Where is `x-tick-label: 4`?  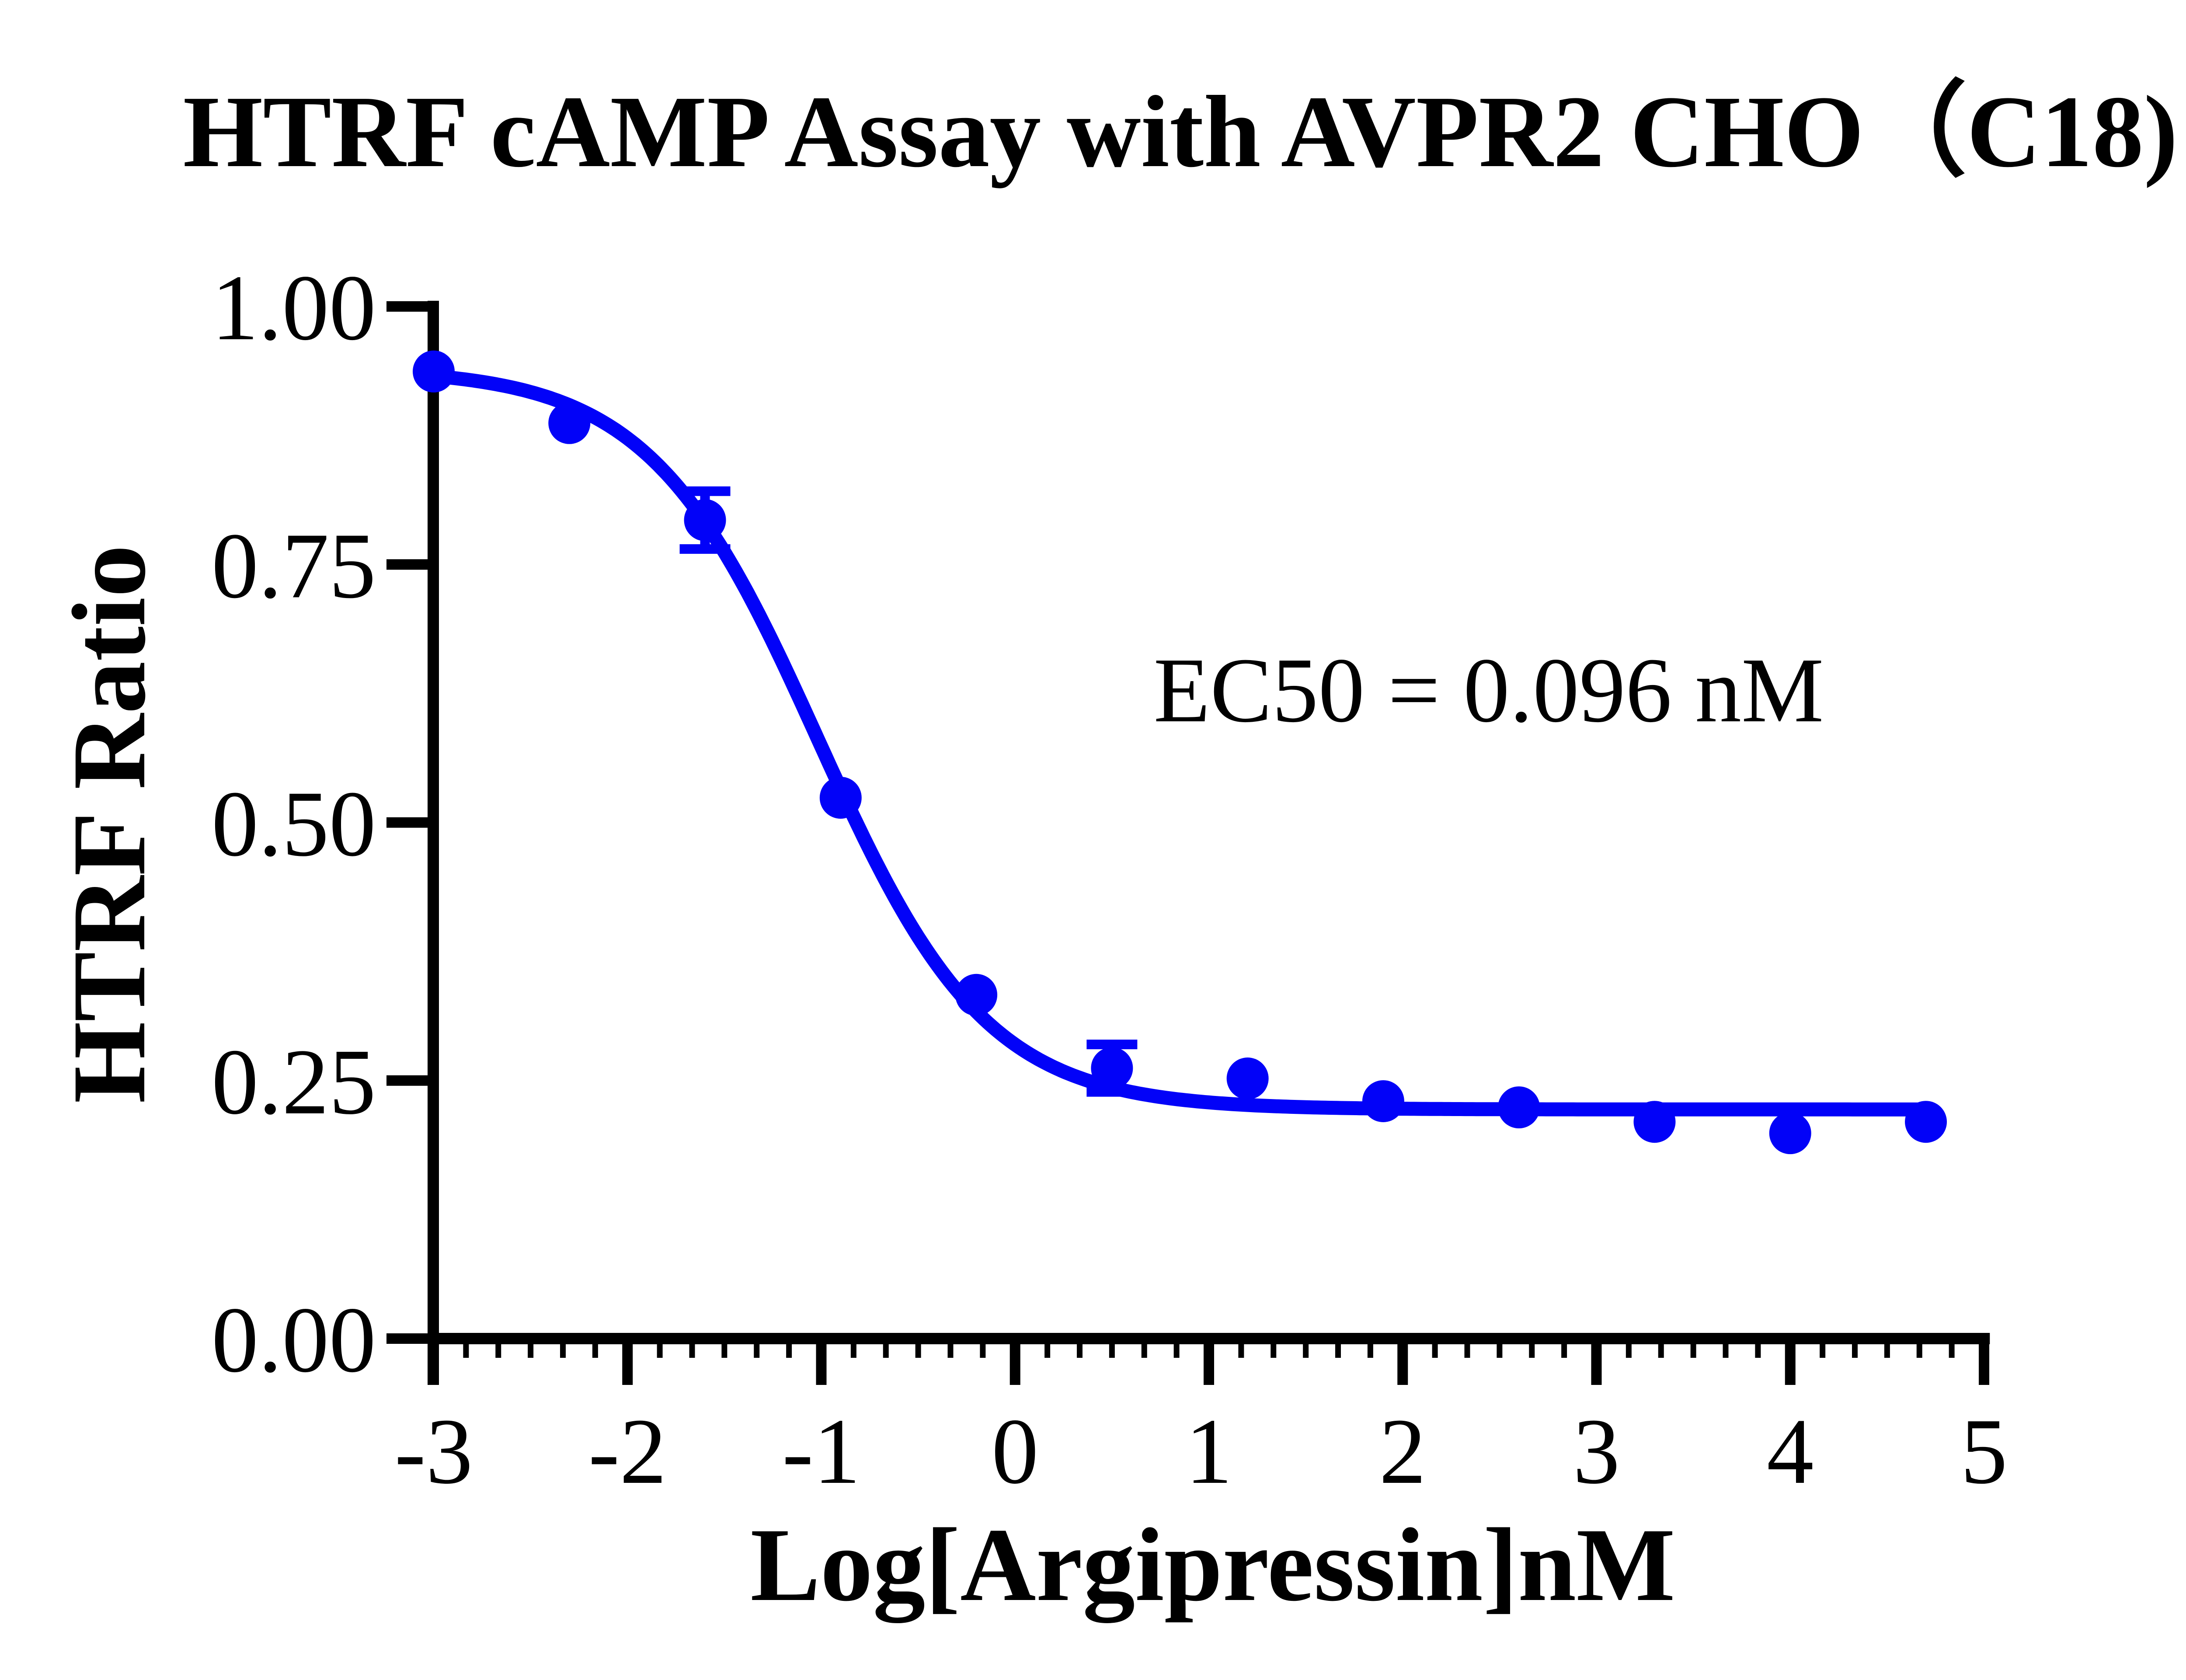
x-tick-label: 4 is located at coordinates (1790, 1451).